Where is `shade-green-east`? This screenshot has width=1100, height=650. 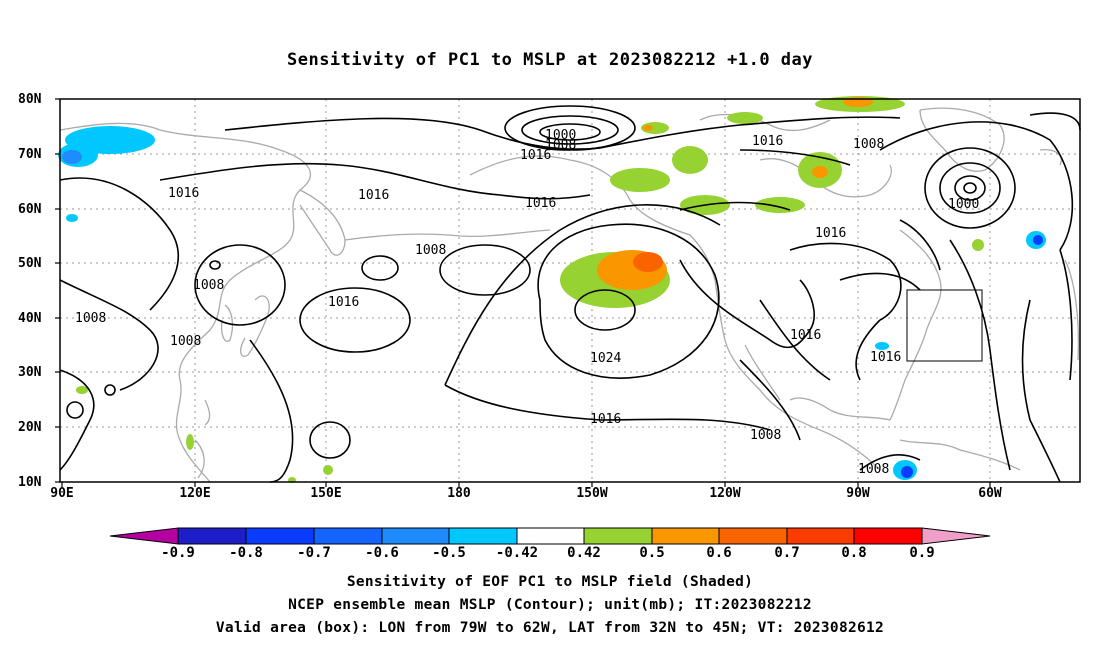
shade-green-east is located at coordinates (978, 245).